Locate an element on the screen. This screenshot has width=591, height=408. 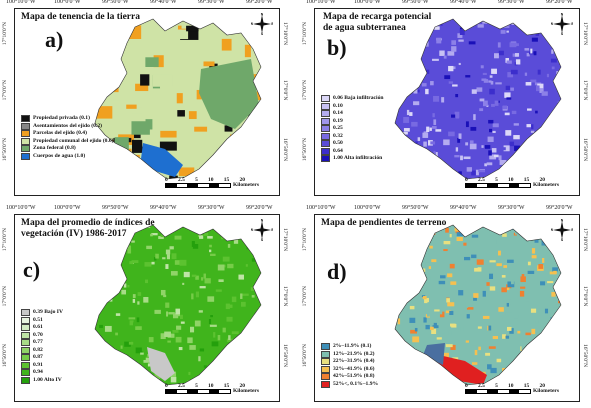
legend-entry: Asentamientos del ejido (0.2) is located at coordinates (67, 127).